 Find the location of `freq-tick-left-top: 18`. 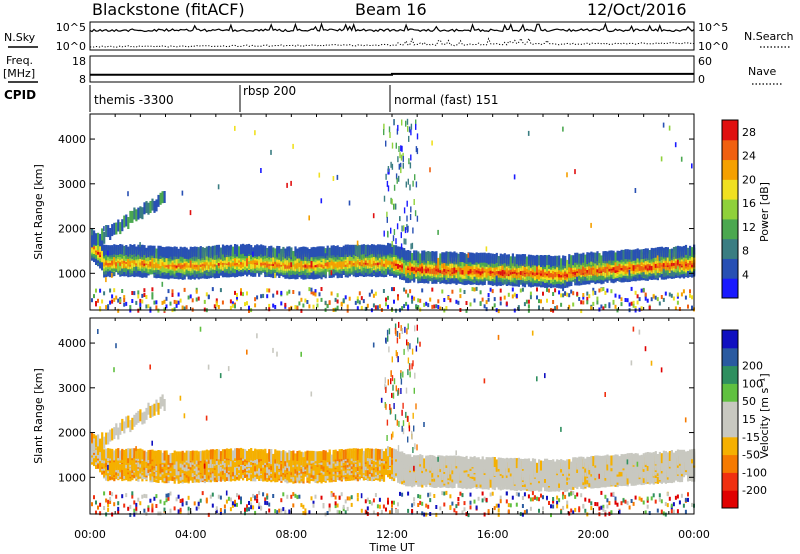

freq-tick-left-top: 18 is located at coordinates (79, 61).